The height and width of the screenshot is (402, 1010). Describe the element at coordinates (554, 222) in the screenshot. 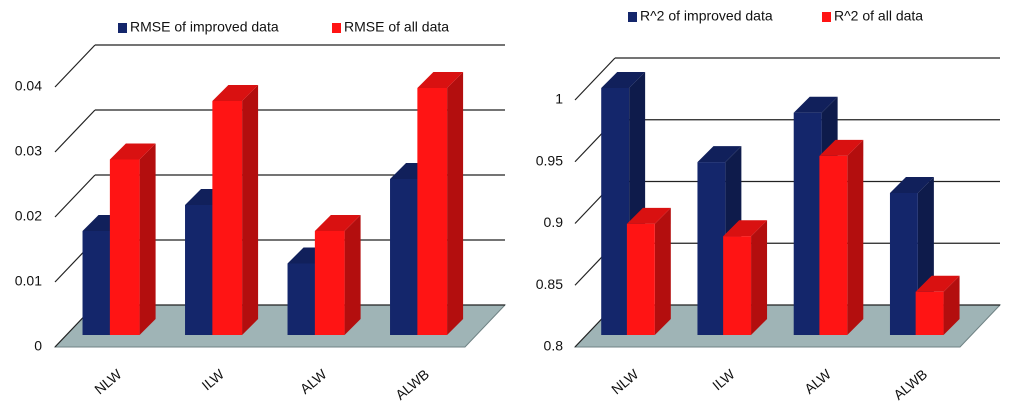

I see `y-tick-label: 0.9` at that location.